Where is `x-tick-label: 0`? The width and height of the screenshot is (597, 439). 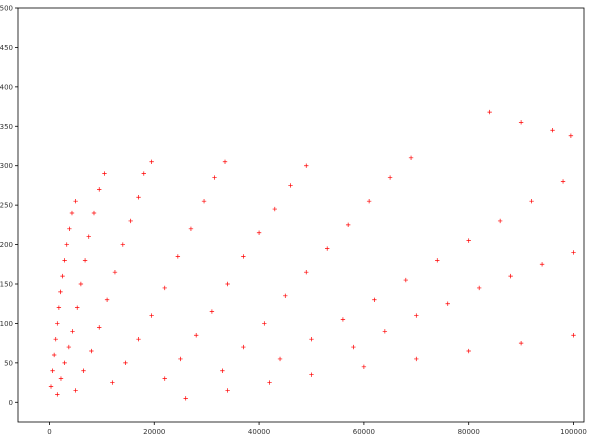 x-tick-label: 0 is located at coordinates (49, 432).